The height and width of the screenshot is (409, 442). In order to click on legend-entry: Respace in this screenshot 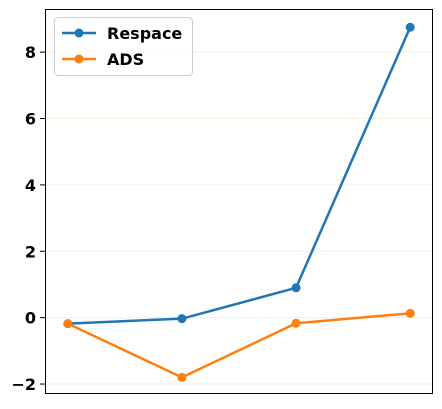, I will do `click(122, 33)`.